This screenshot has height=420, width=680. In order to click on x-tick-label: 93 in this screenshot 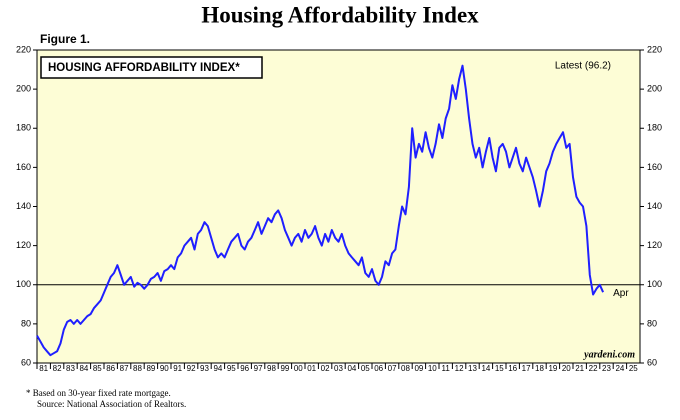, I will do `click(204, 368)`.